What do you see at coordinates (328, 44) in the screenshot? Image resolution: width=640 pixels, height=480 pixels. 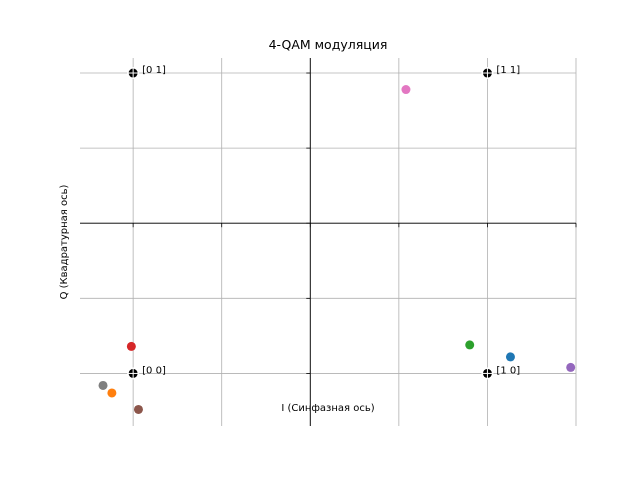 I see `chart-title: 4-QAM модуляция` at bounding box center [328, 44].